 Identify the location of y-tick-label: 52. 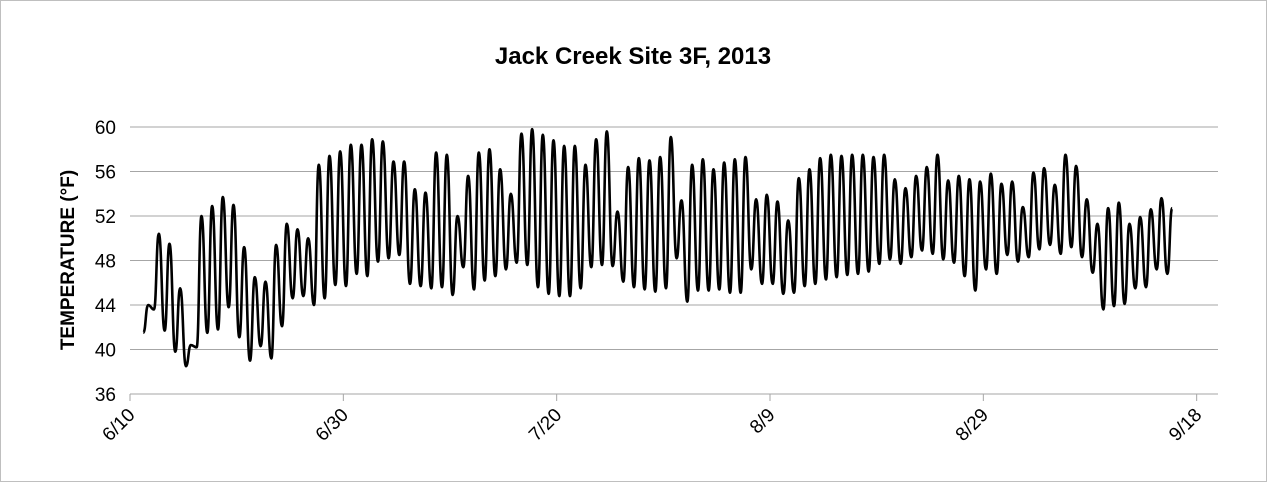
(105, 217).